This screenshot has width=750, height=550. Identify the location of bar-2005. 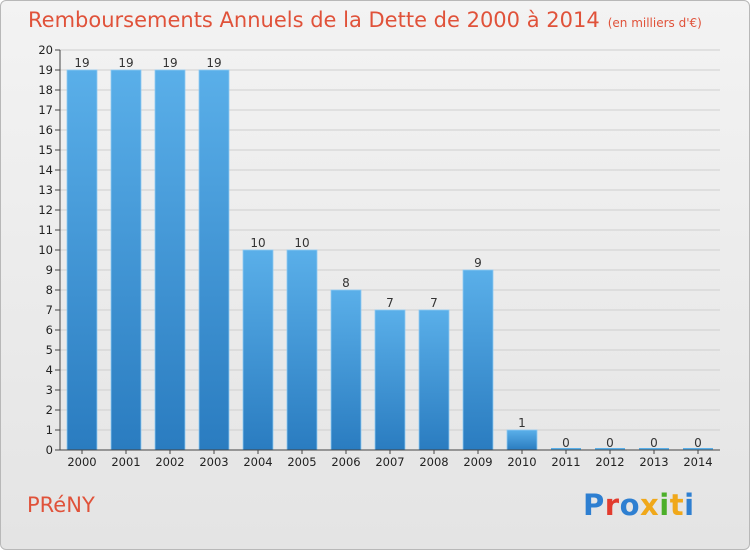
(302, 350).